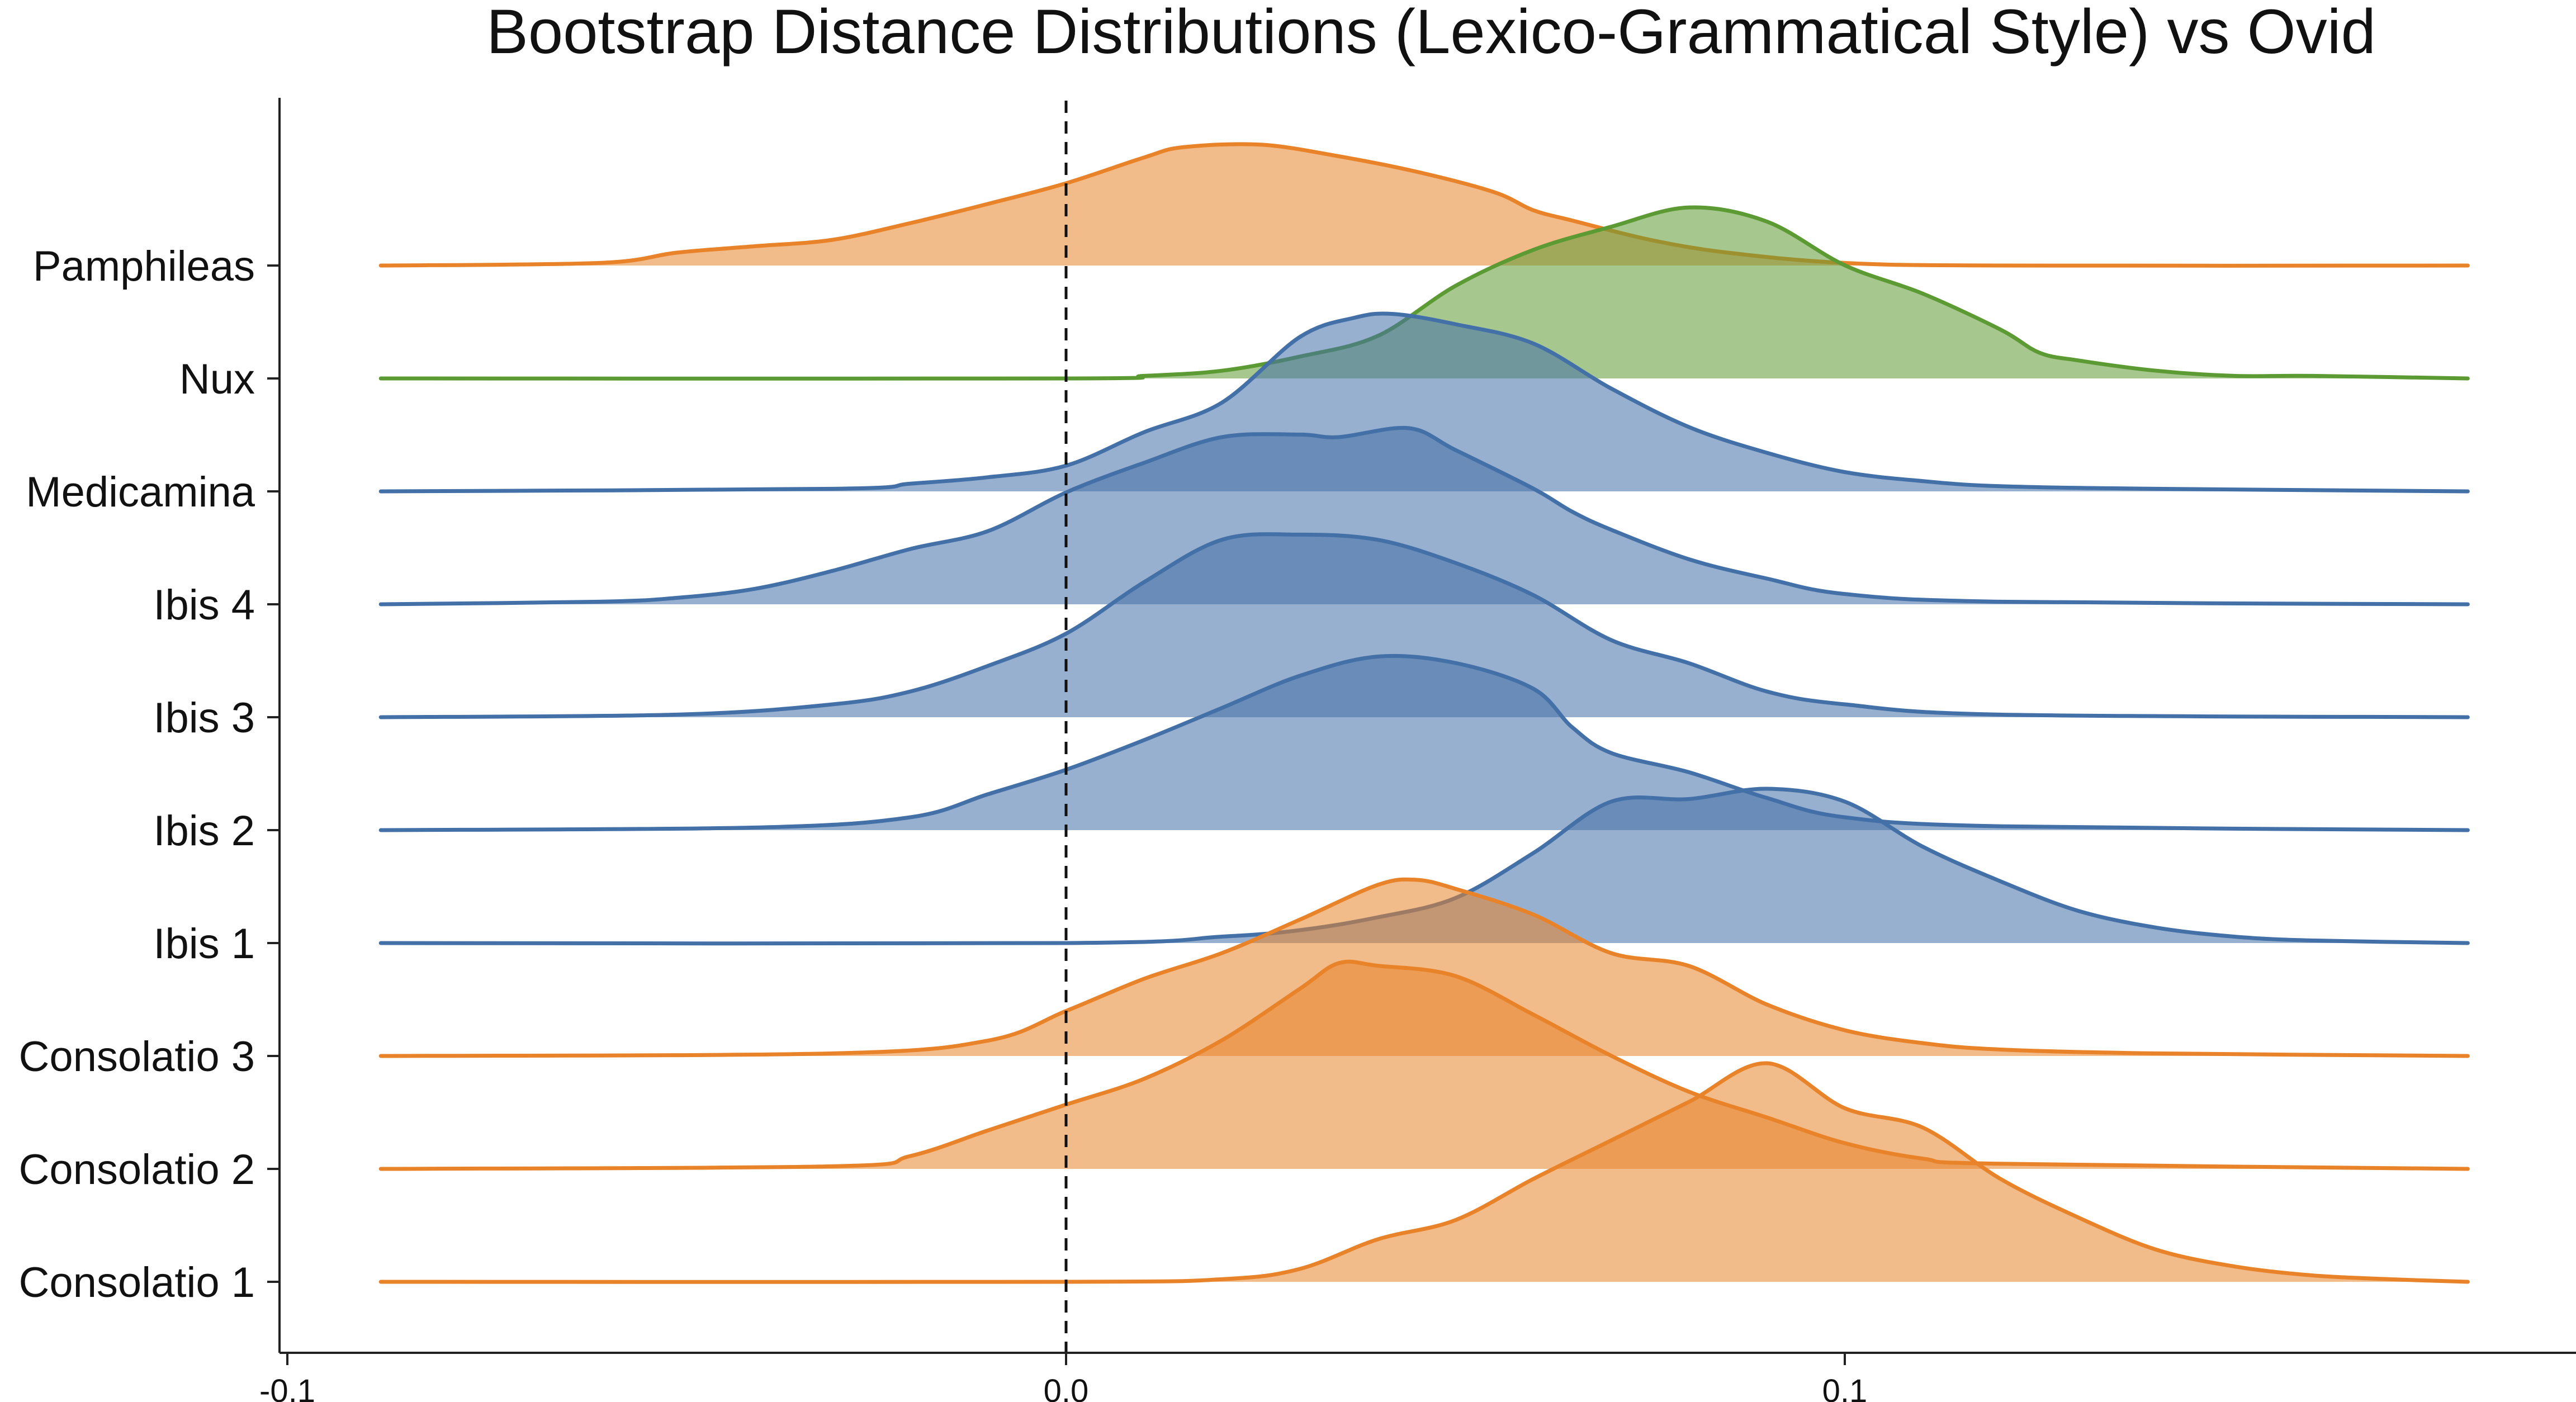 Image resolution: width=2576 pixels, height=1402 pixels. I want to click on ridge-area-medicamina, so click(1425, 402).